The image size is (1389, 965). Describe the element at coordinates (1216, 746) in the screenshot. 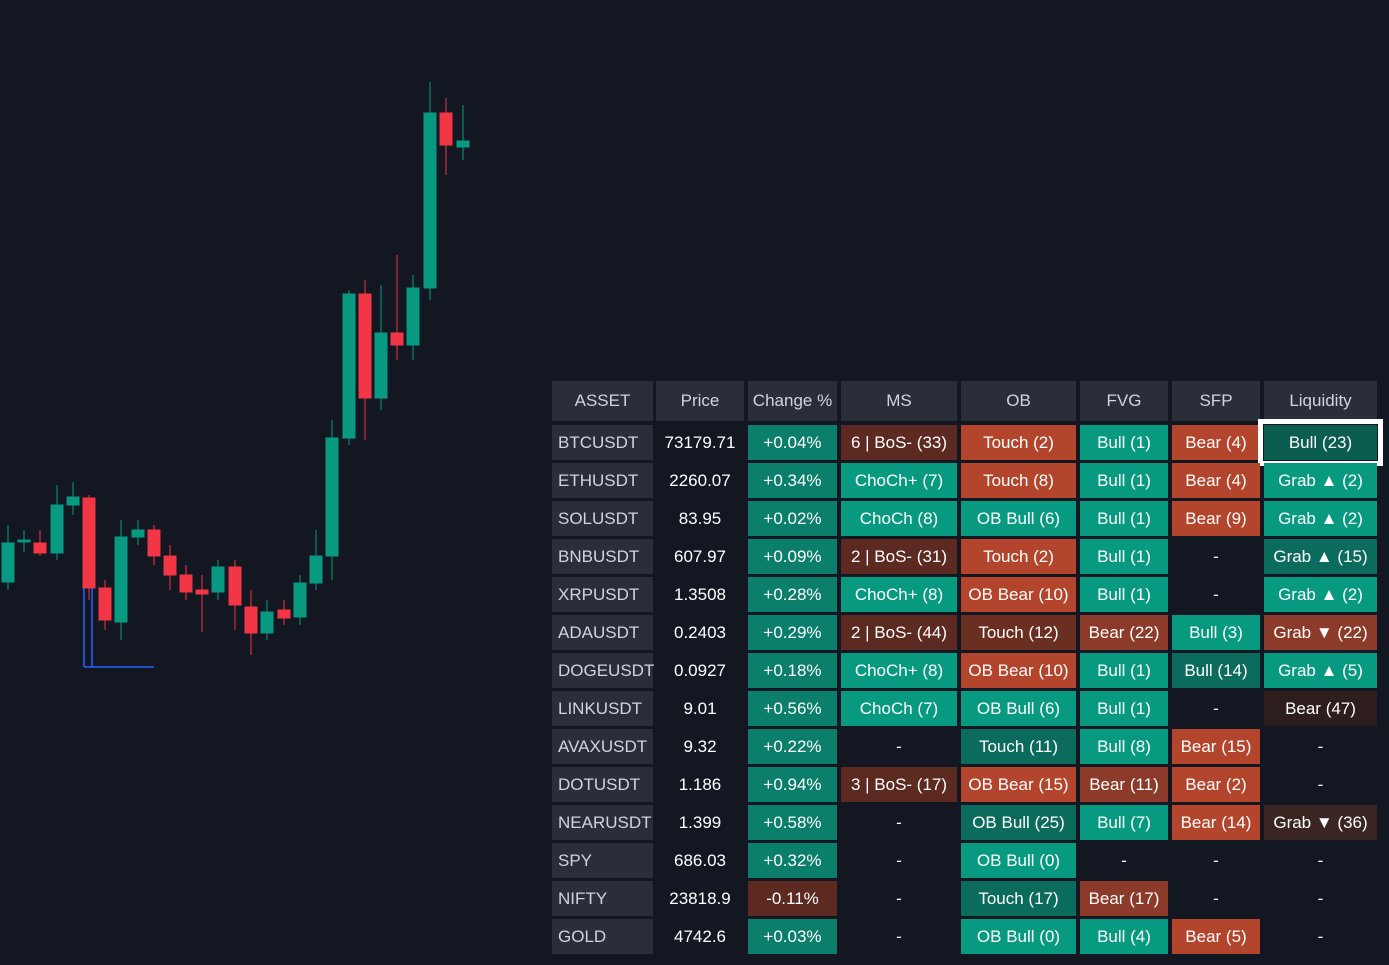

I see `data-cell: Bear (15)` at that location.